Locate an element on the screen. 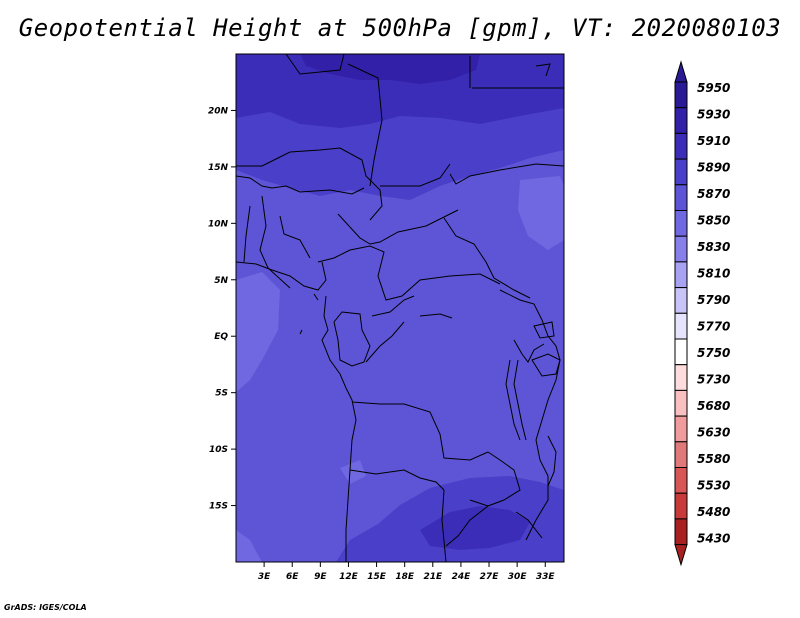 The image size is (800, 618). lon-tick-label: 3E is located at coordinates (264, 577).